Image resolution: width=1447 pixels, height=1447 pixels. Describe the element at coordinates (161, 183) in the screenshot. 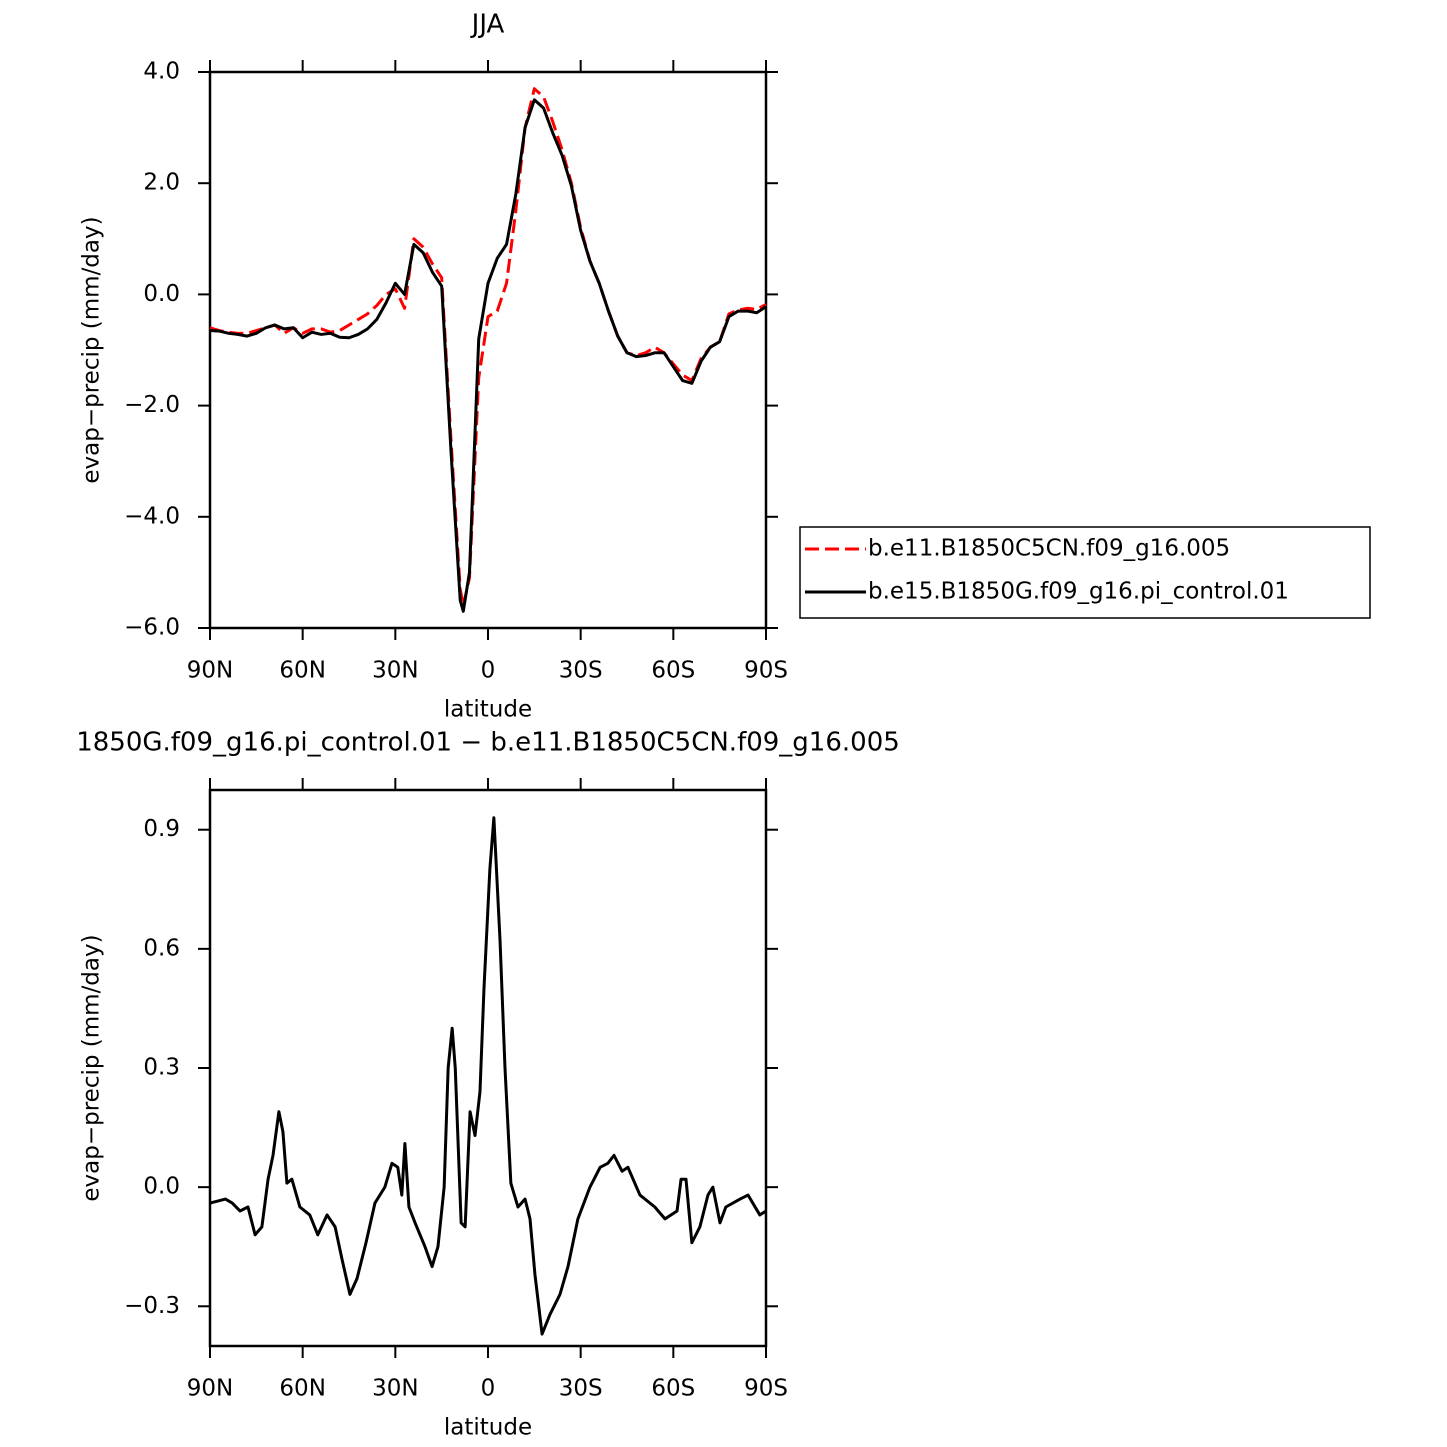

I see `y-tick-label: 2.0` at that location.